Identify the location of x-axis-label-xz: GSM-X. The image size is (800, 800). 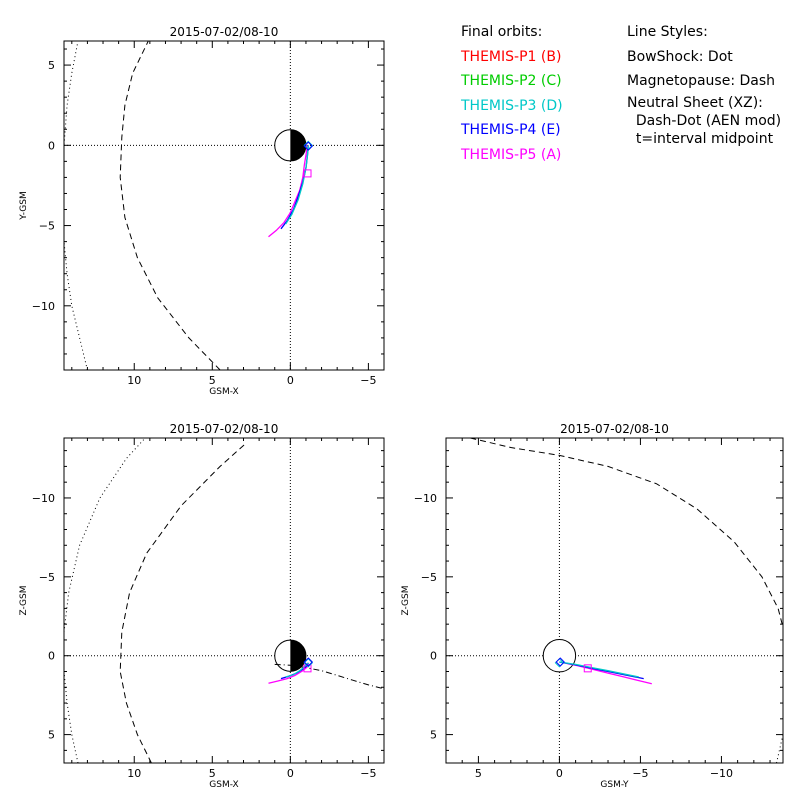
(223, 785).